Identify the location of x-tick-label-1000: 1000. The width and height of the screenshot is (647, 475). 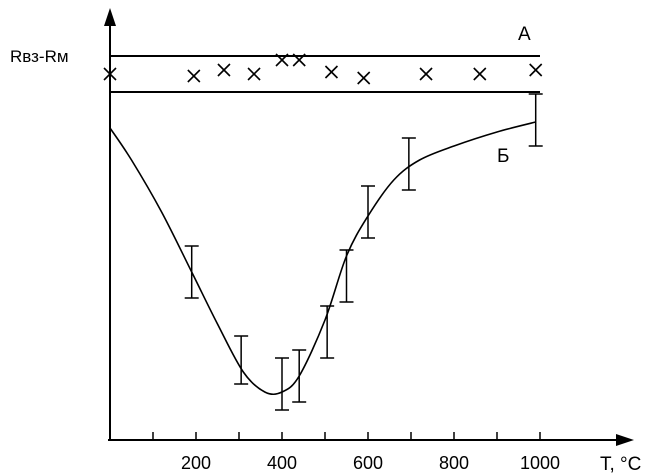
(540, 463).